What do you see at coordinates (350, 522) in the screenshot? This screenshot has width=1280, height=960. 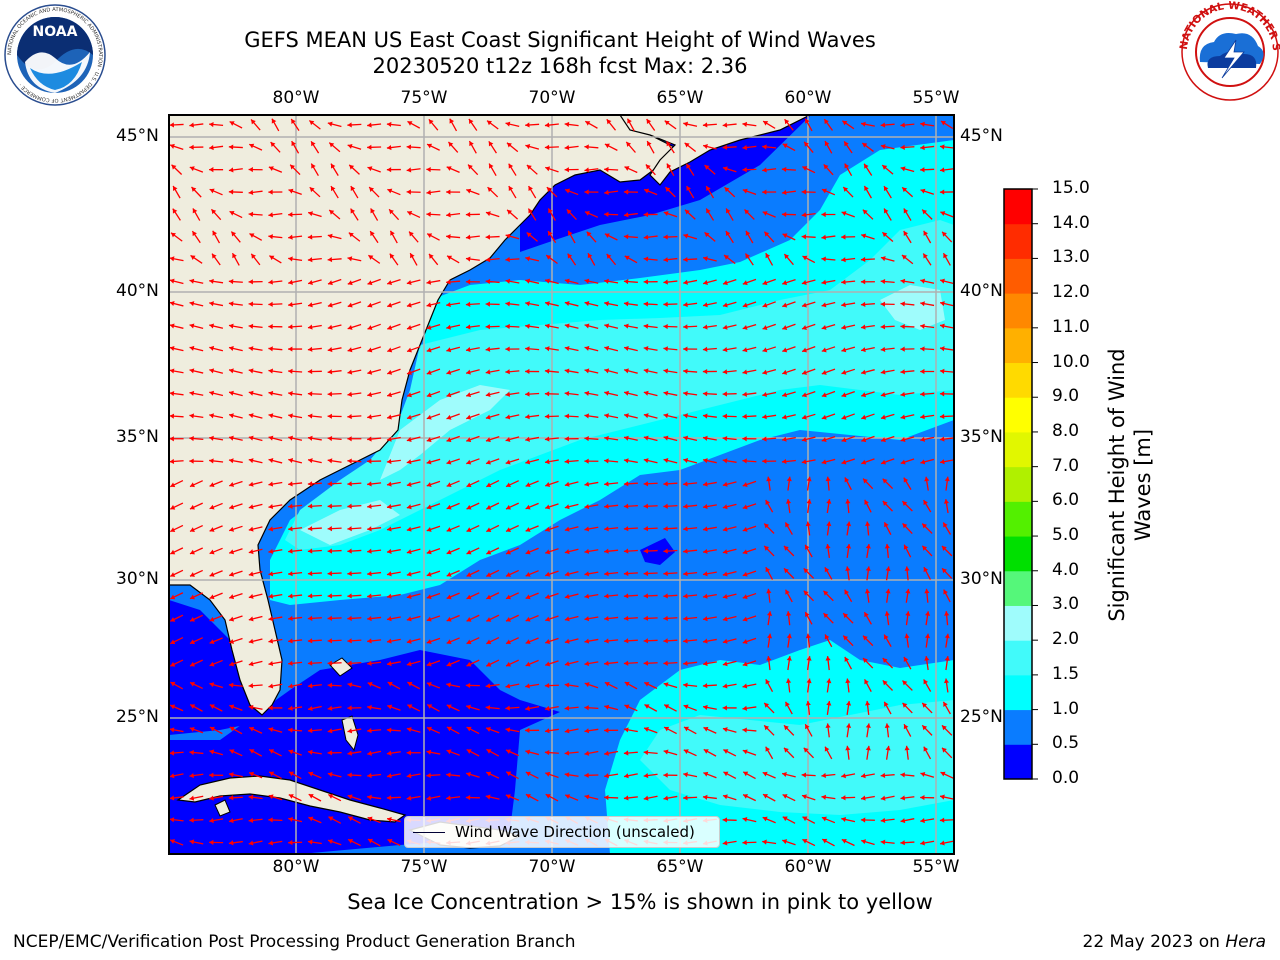 I see `wave-field-band-3c` at bounding box center [350, 522].